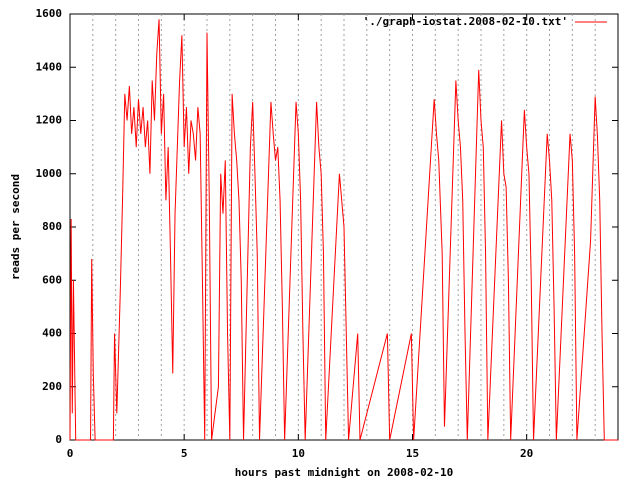  What do you see at coordinates (52, 386) in the screenshot?
I see `y-tick-label: 200` at bounding box center [52, 386].